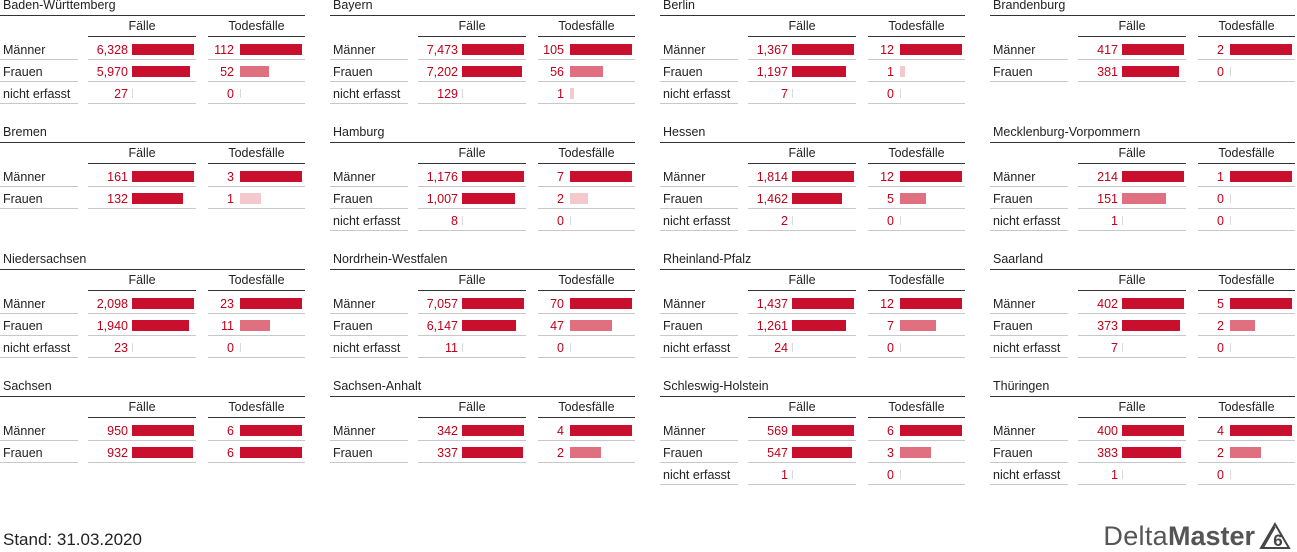 Image resolution: width=1297 pixels, height=552 pixels. What do you see at coordinates (72, 539) in the screenshot?
I see `stand-date: Stand: 31.03.2020` at bounding box center [72, 539].